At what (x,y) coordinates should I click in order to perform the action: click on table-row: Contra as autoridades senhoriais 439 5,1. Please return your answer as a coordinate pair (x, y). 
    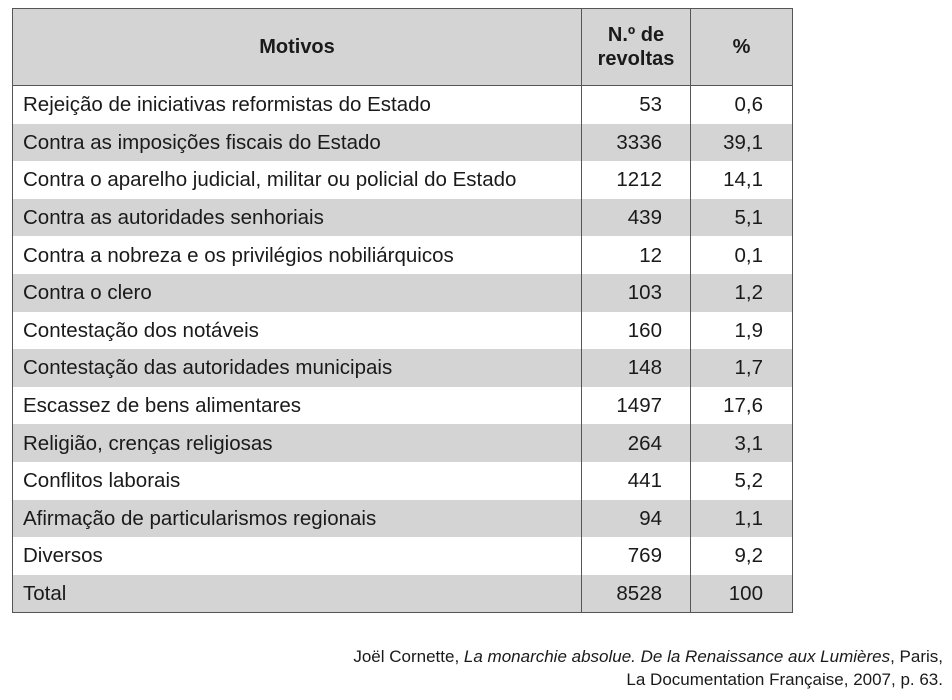
    Looking at the image, I should click on (402, 217).